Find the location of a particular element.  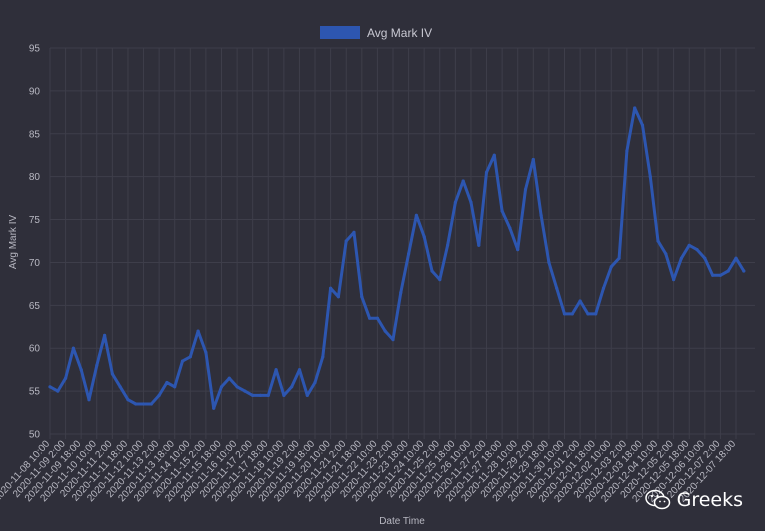

y-tick-label: 70 is located at coordinates (35, 263).